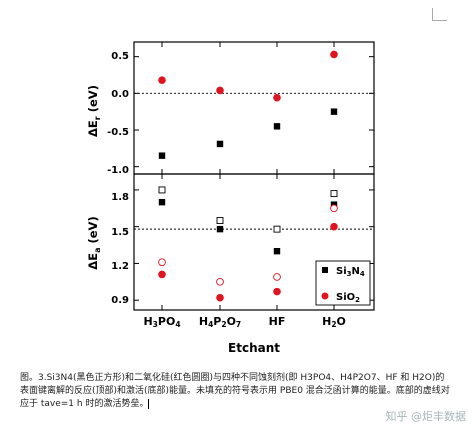  What do you see at coordinates (220, 322) in the screenshot?
I see `x-tick-label: H4P2O7` at bounding box center [220, 322].